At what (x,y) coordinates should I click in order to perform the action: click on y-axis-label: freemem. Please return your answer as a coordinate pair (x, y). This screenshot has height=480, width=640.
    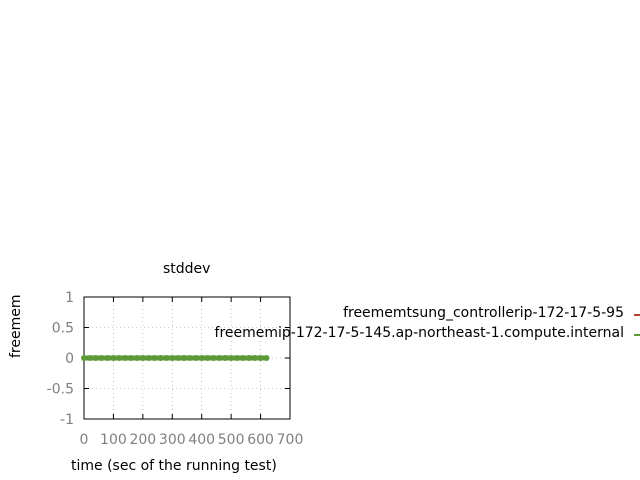
    Looking at the image, I should click on (16, 326).